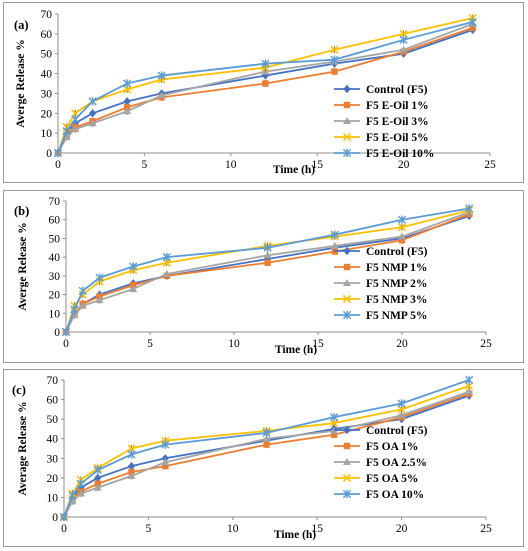  What do you see at coordinates (295, 535) in the screenshot?
I see `x-axis-title-3: Time (h)` at bounding box center [295, 535].